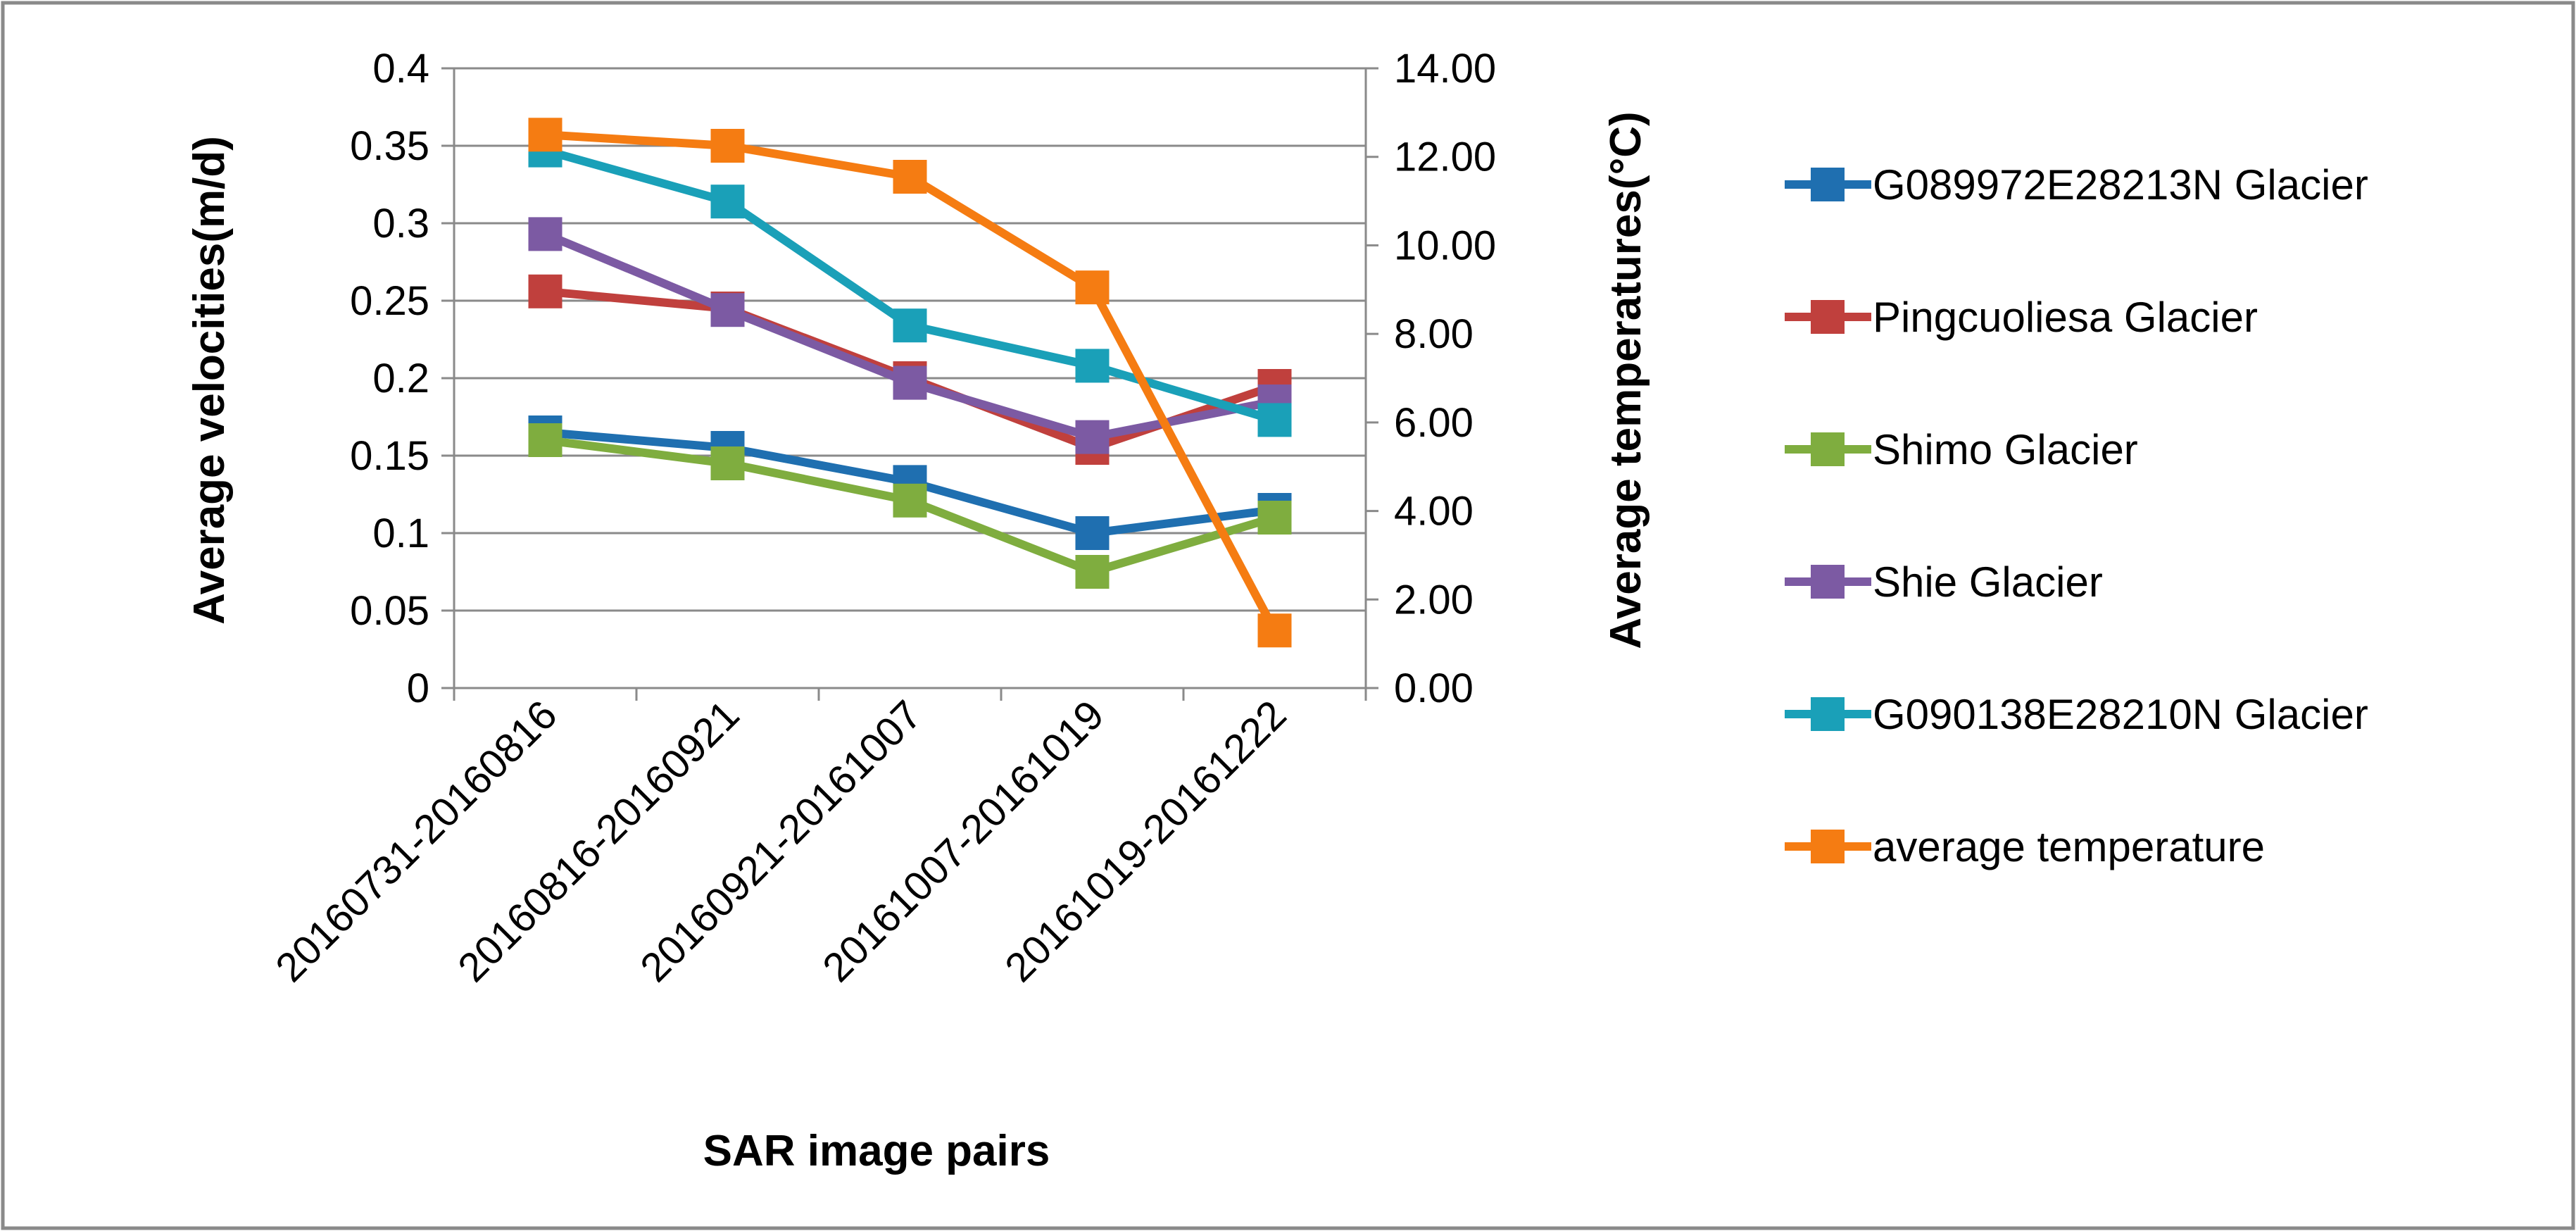  Describe the element at coordinates (1988, 582) in the screenshot. I see `legend-label: Shie Glacier` at that location.